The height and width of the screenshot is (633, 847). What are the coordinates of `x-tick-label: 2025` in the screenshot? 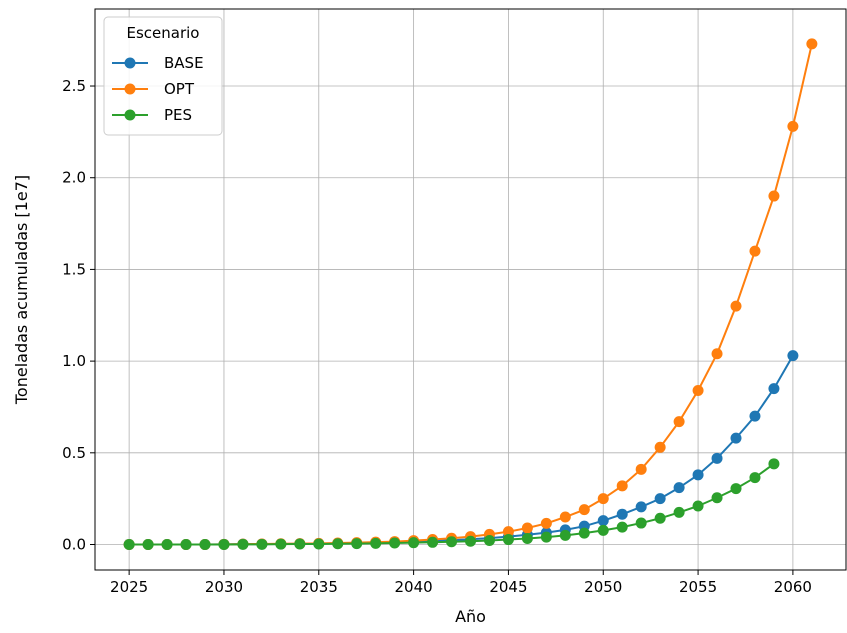 It's located at (129, 587).